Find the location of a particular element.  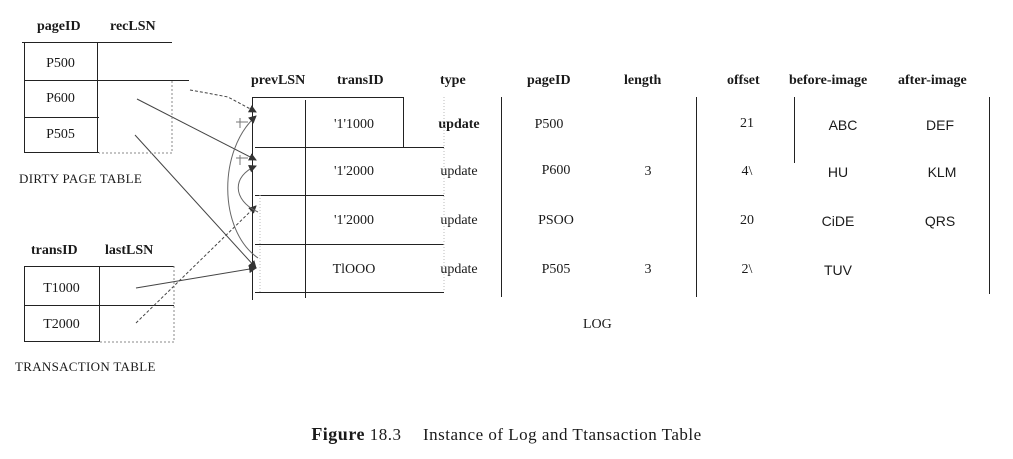

log-header-after-image: after-image is located at coordinates (932, 80).